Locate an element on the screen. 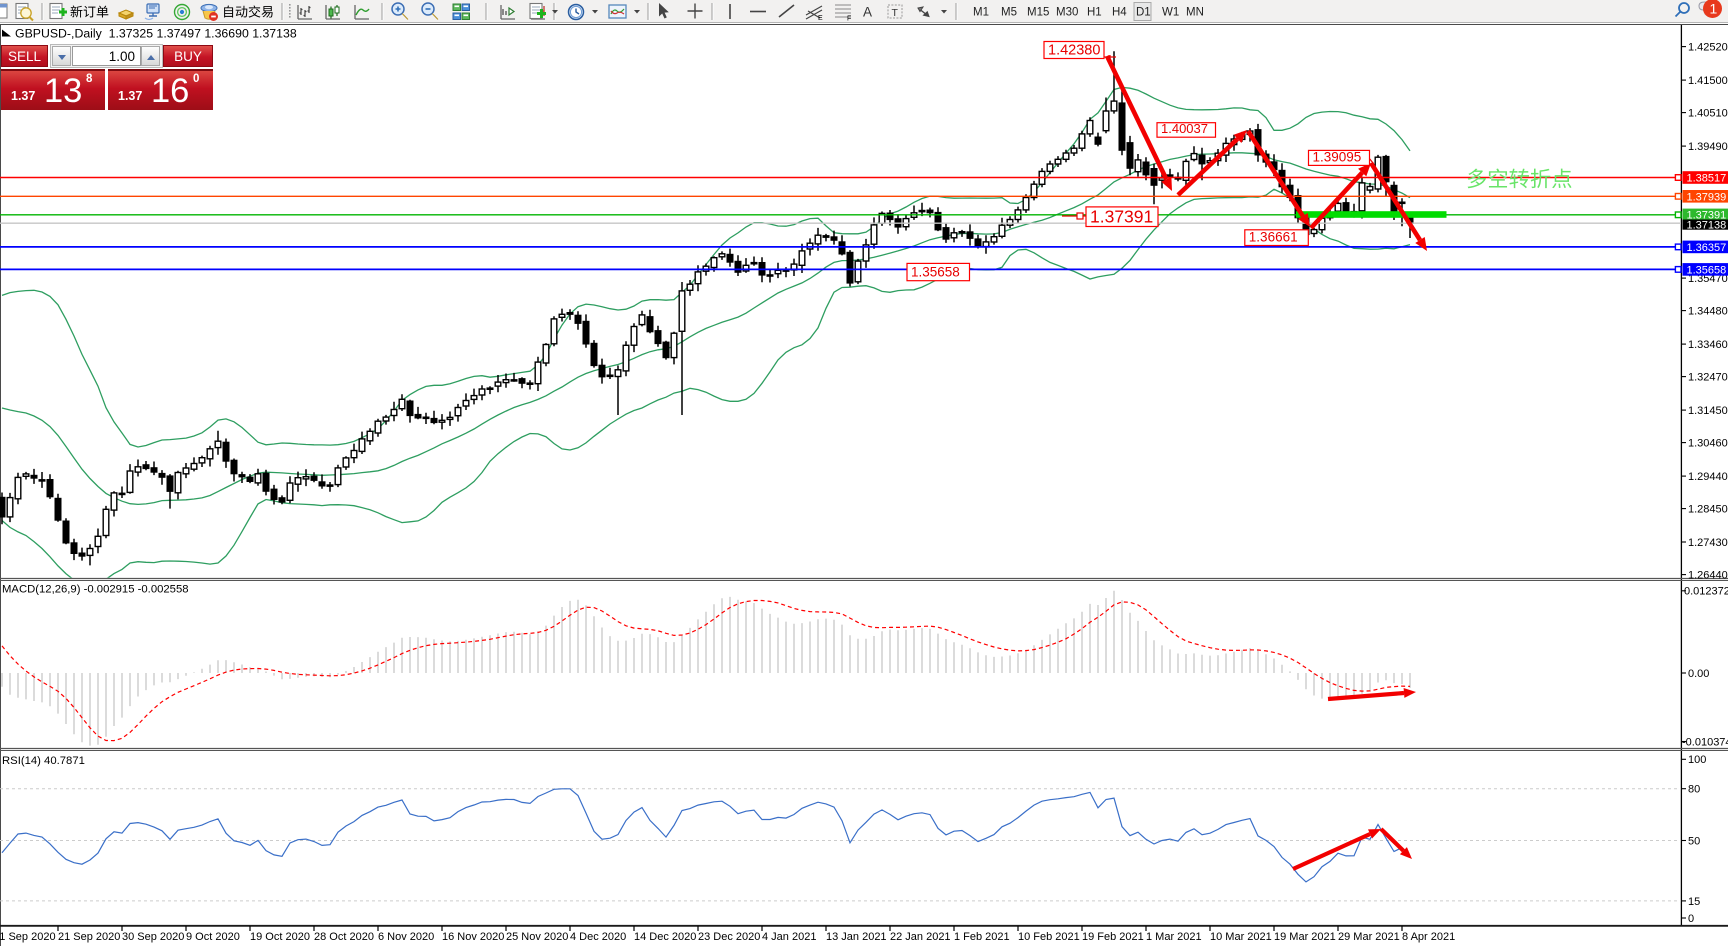 The width and height of the screenshot is (1728, 946). svg-text: 10 Mar 2021 is located at coordinates (1241, 937).